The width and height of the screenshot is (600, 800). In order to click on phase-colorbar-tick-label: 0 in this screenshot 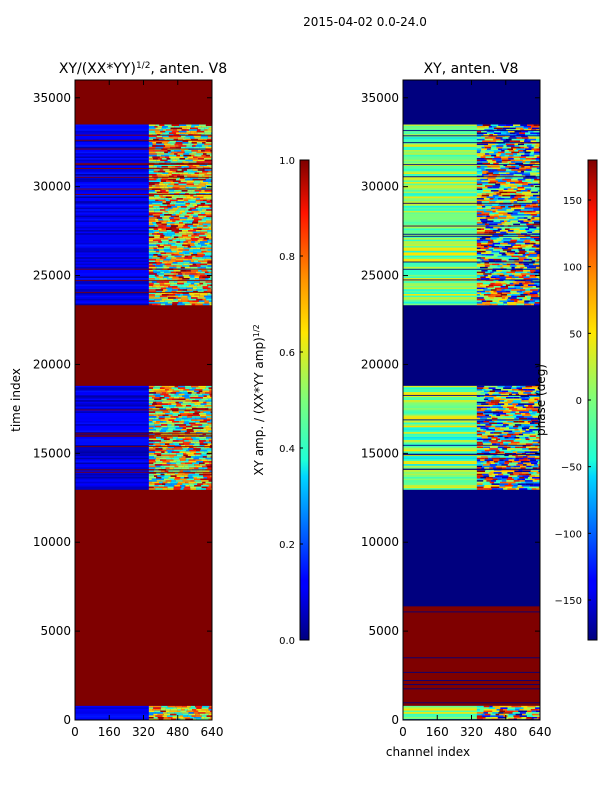, I will do `click(579, 401)`.